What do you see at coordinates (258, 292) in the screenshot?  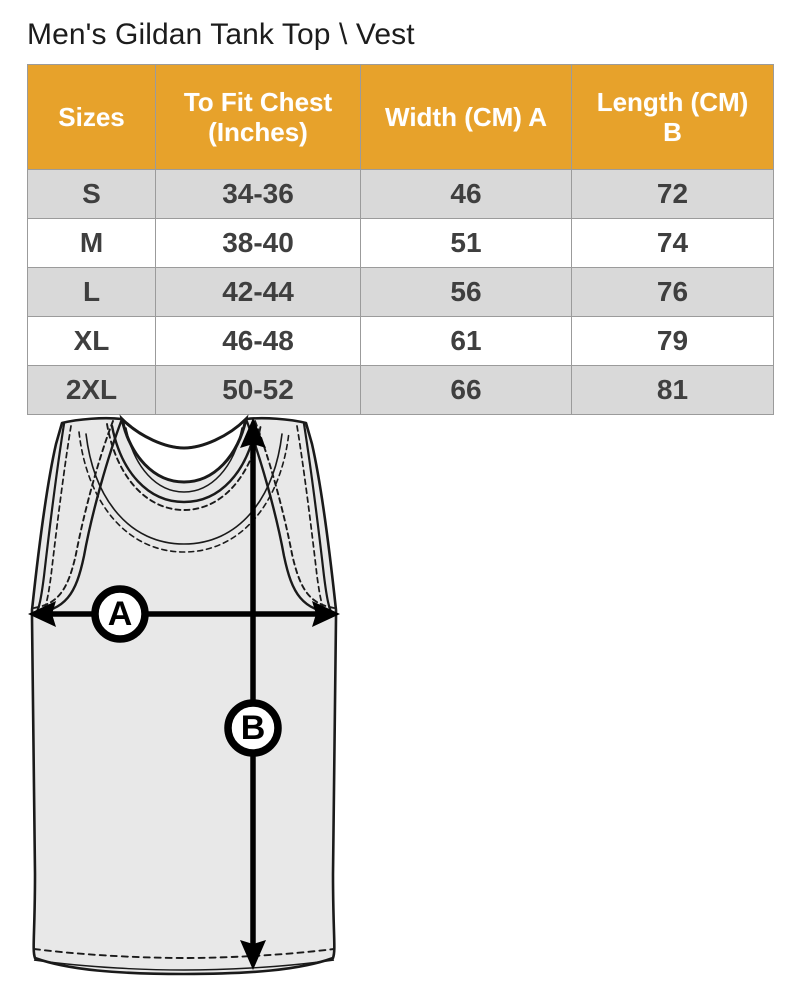 I see `cell-chest: 42-44` at bounding box center [258, 292].